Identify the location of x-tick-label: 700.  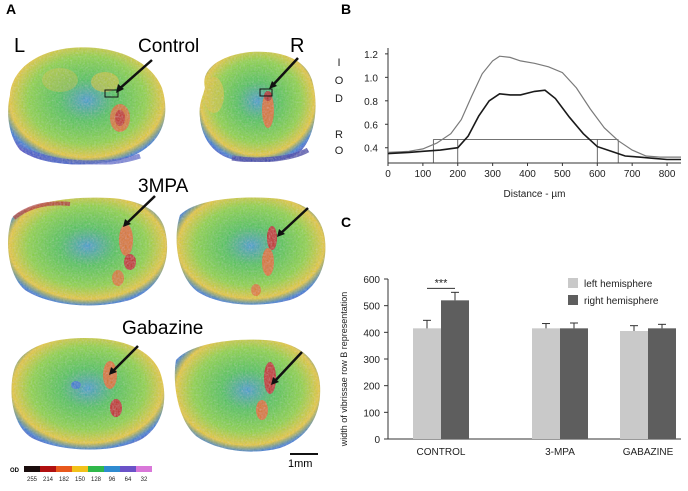
(632, 174).